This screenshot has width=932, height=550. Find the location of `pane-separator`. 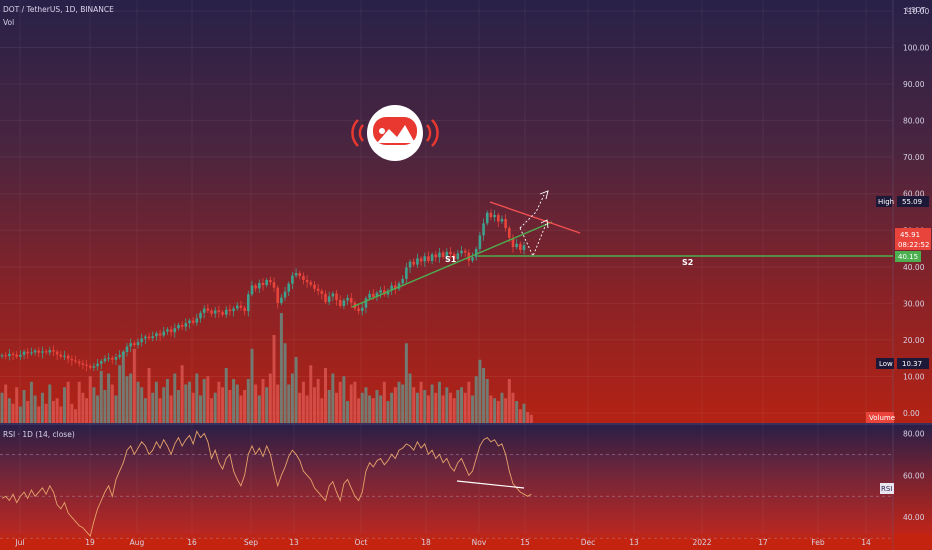

pane-separator is located at coordinates (466, 424).